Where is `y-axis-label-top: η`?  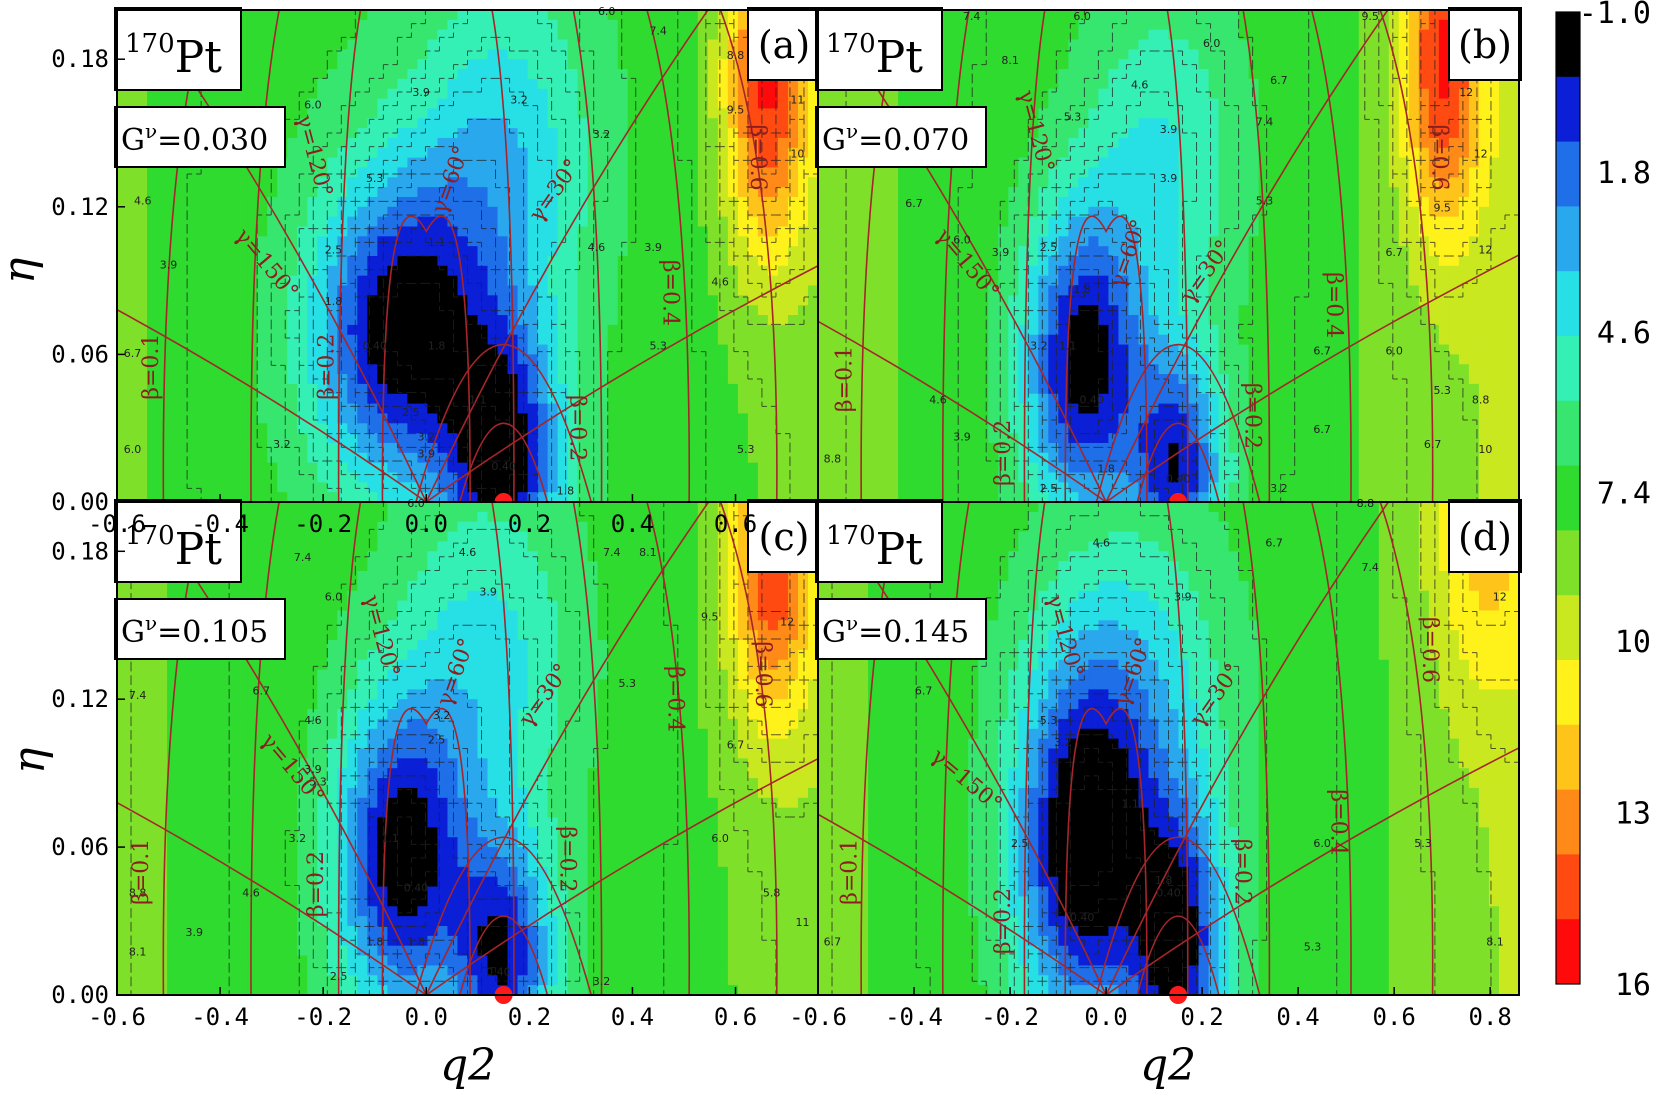 y-axis-label-top: η is located at coordinates (22, 271).